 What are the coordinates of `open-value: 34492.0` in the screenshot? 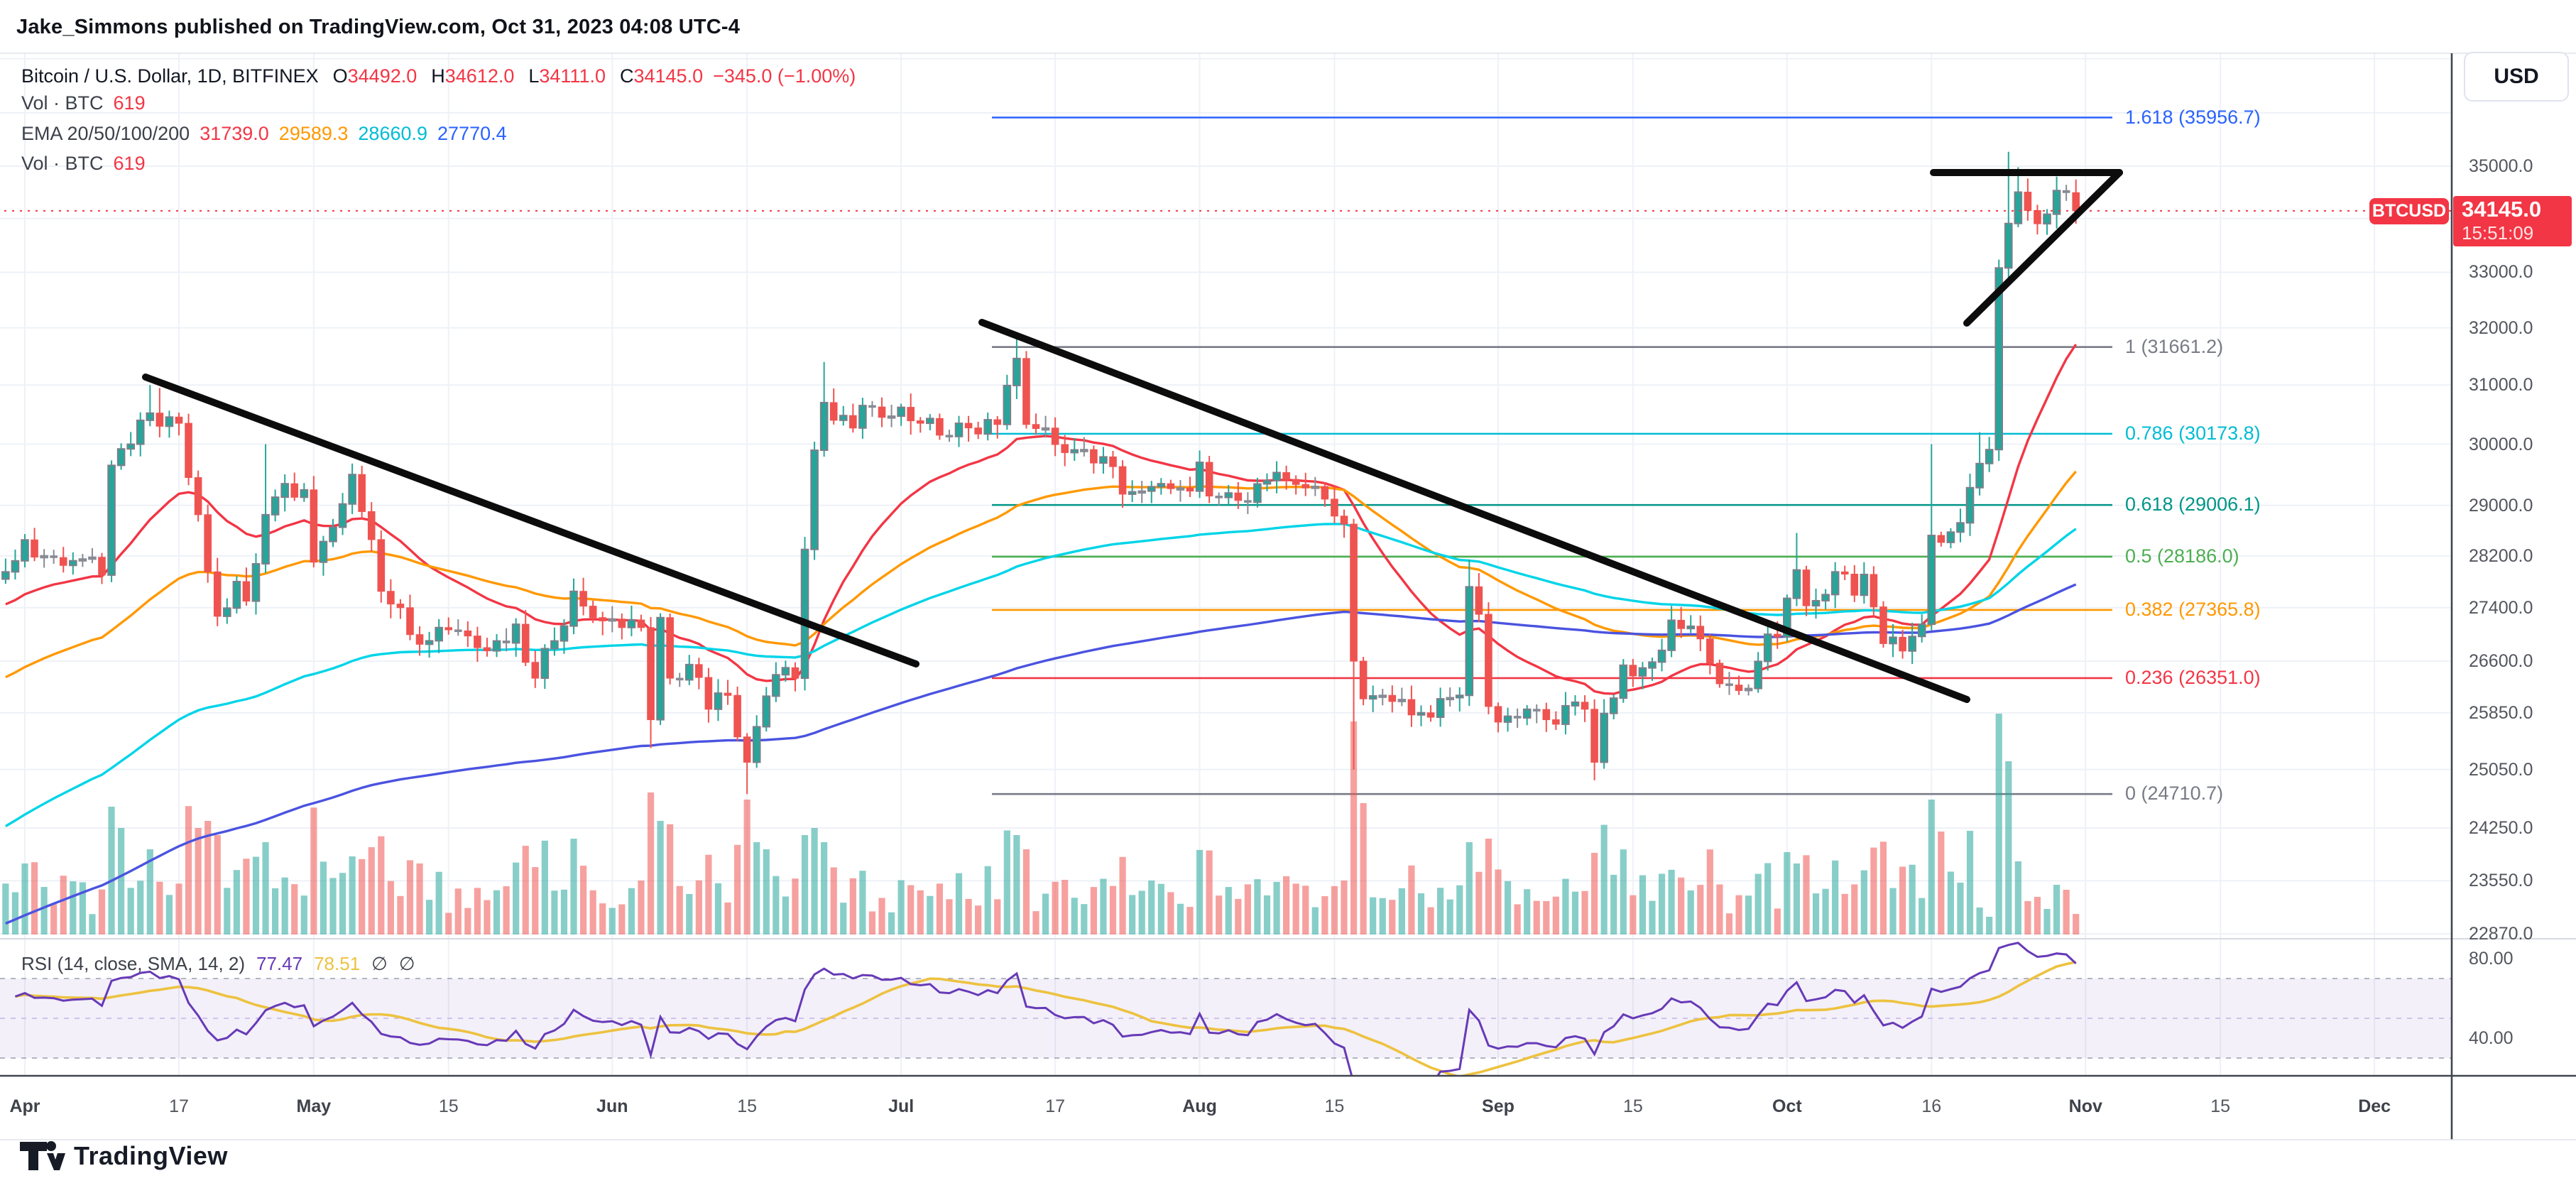 It's located at (382, 76).